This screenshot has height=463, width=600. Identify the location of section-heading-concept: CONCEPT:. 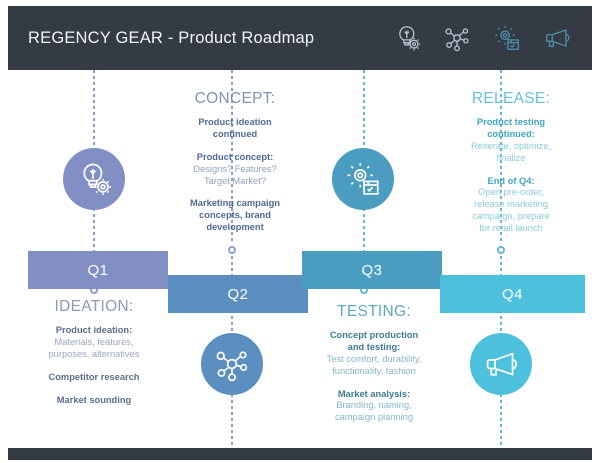
(235, 98).